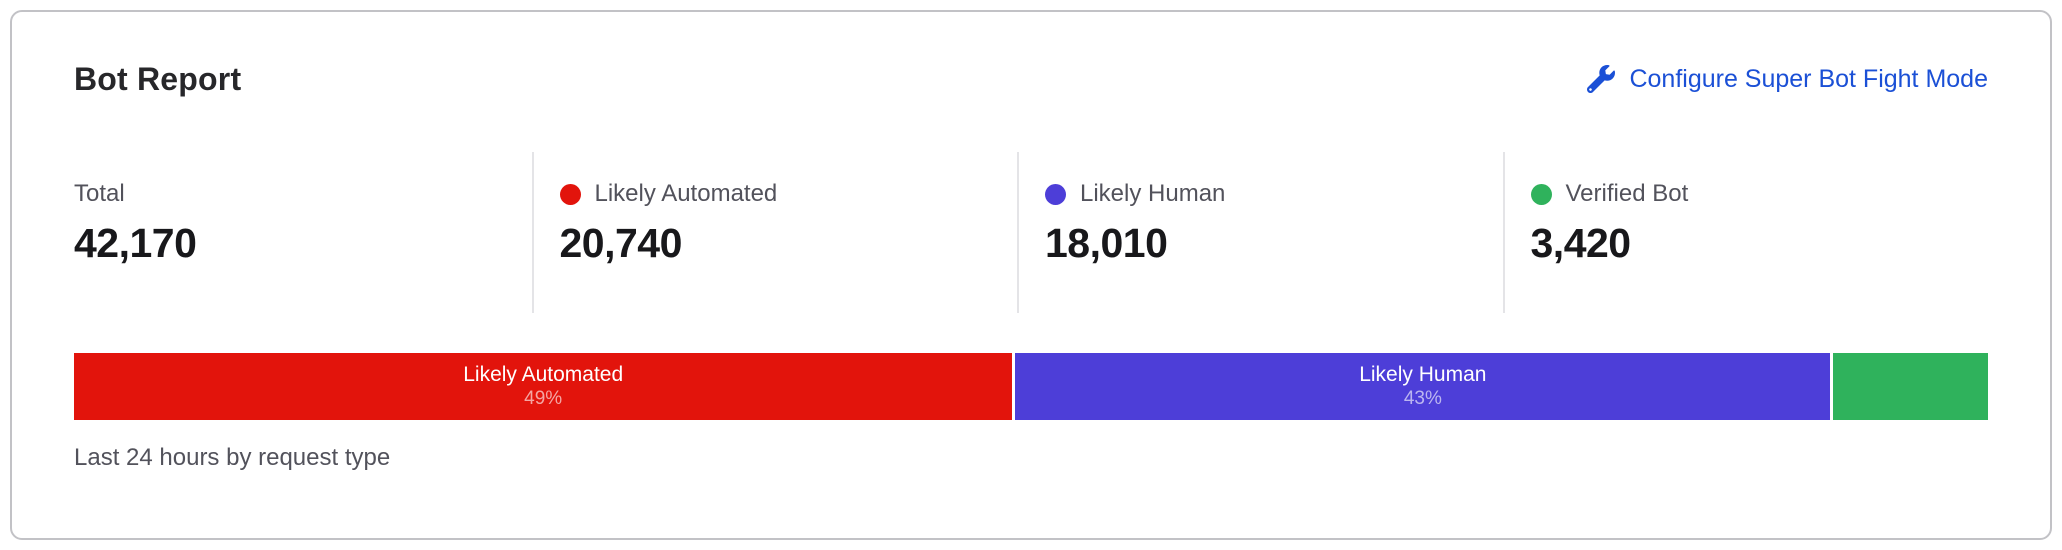 Image resolution: width=2062 pixels, height=550 pixels. I want to click on stat-verified-bot-value: 3,420, so click(1581, 243).